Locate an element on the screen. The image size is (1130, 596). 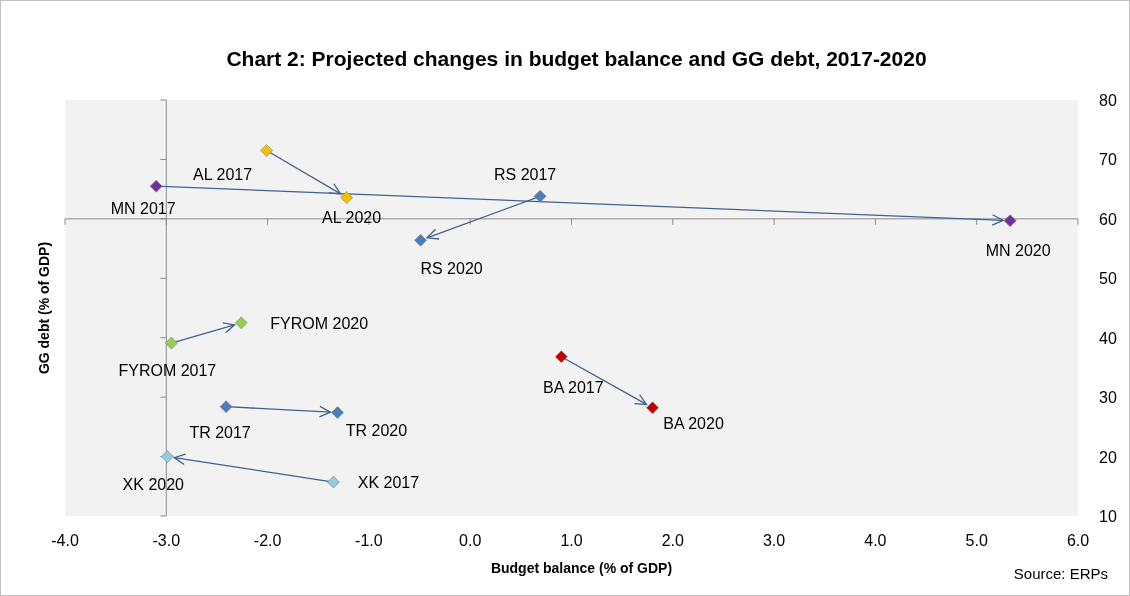
x-tick-label: 5.0 is located at coordinates (976, 540).